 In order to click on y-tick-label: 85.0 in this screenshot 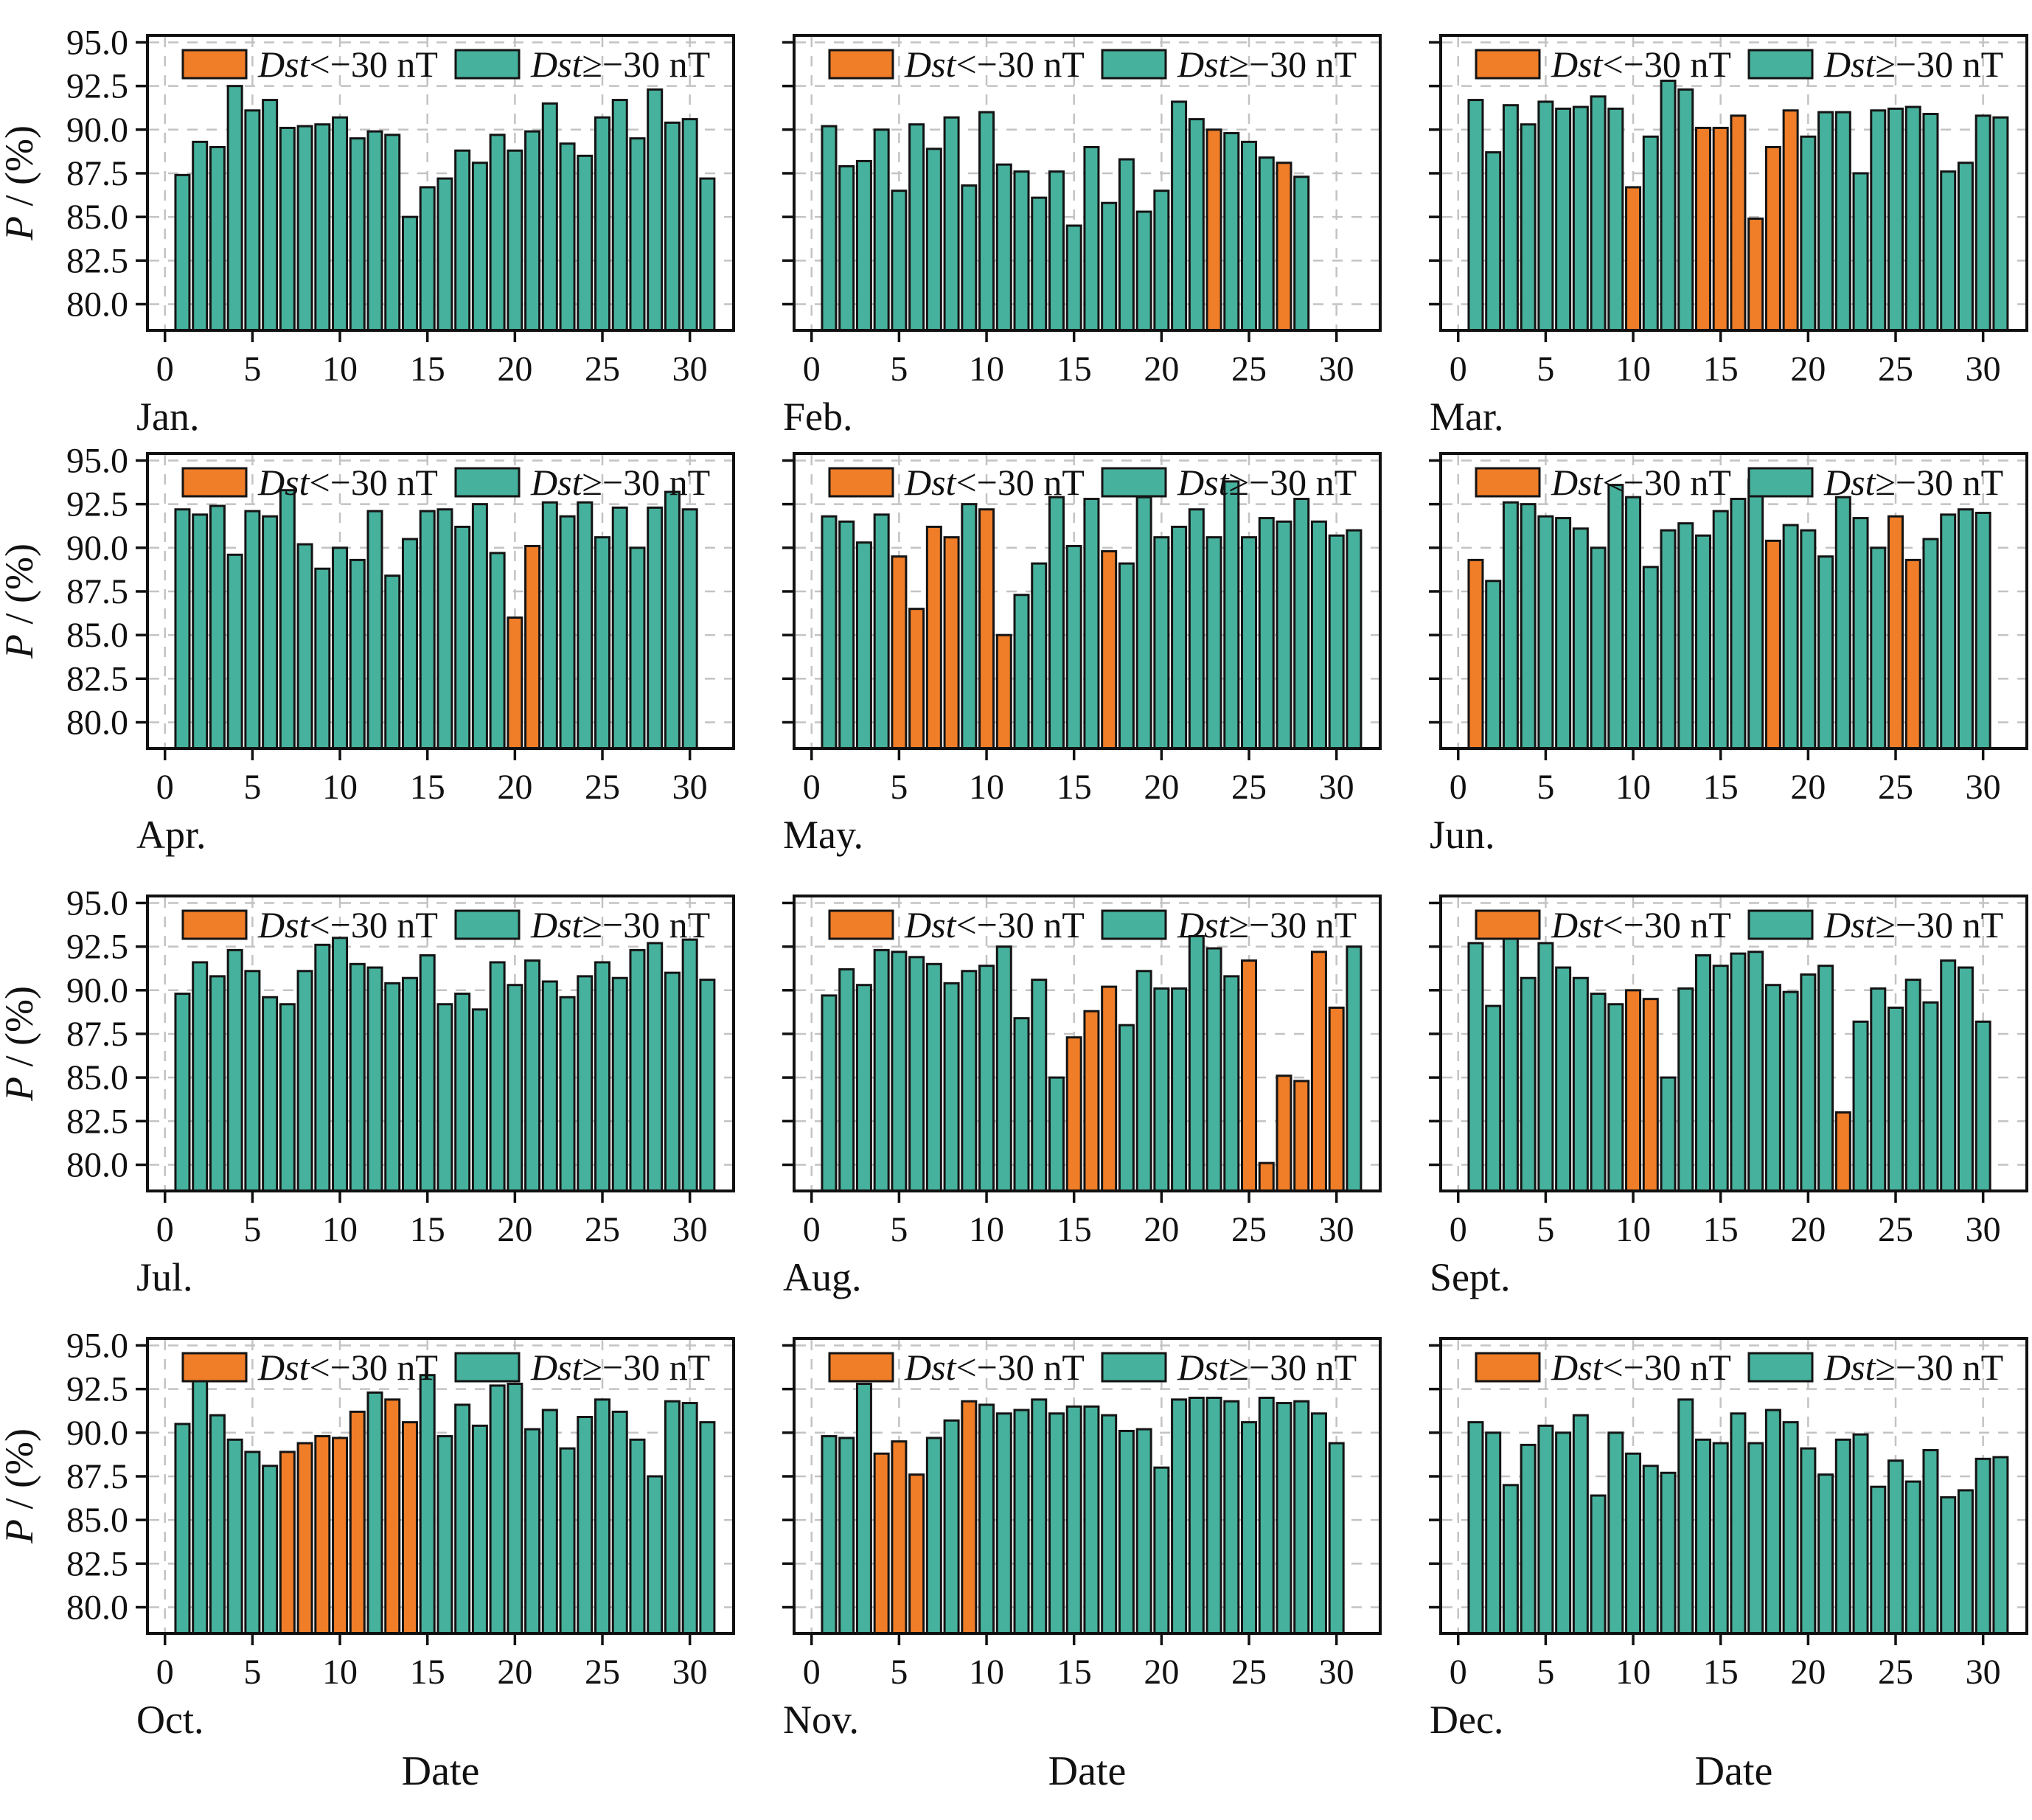, I will do `click(97, 1521)`.